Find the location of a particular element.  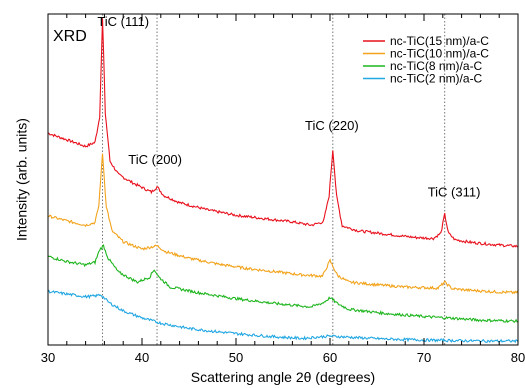

legend-label: nc-TiC(15 nm)/a-C is located at coordinates (439, 41).